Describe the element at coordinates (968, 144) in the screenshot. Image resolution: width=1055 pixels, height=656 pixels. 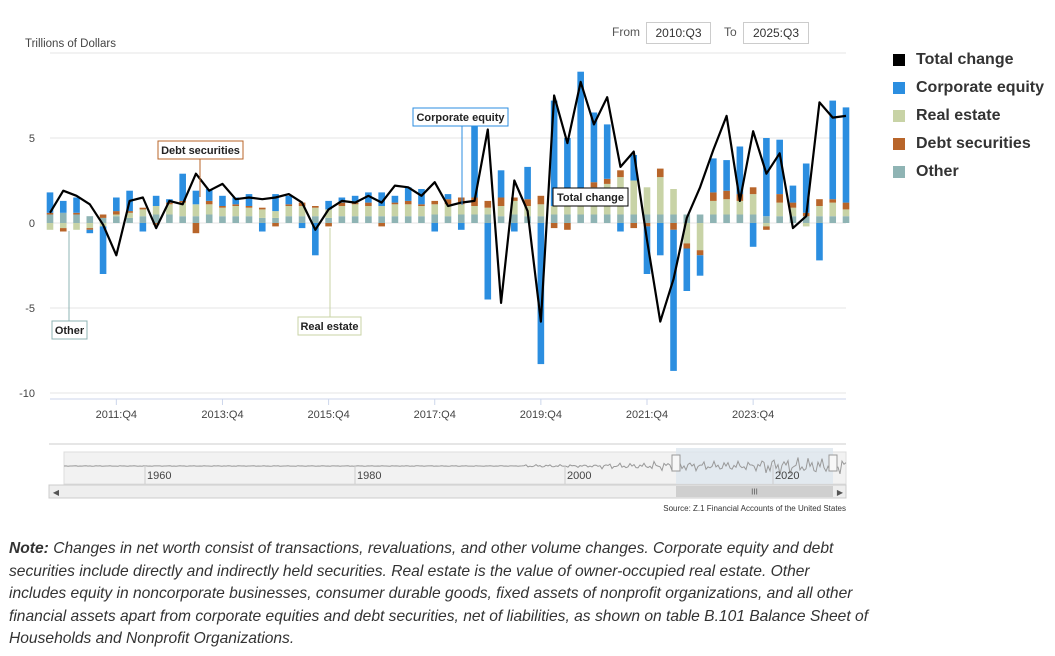
I see `legend-item-debt-securities: Debt securities` at that location.